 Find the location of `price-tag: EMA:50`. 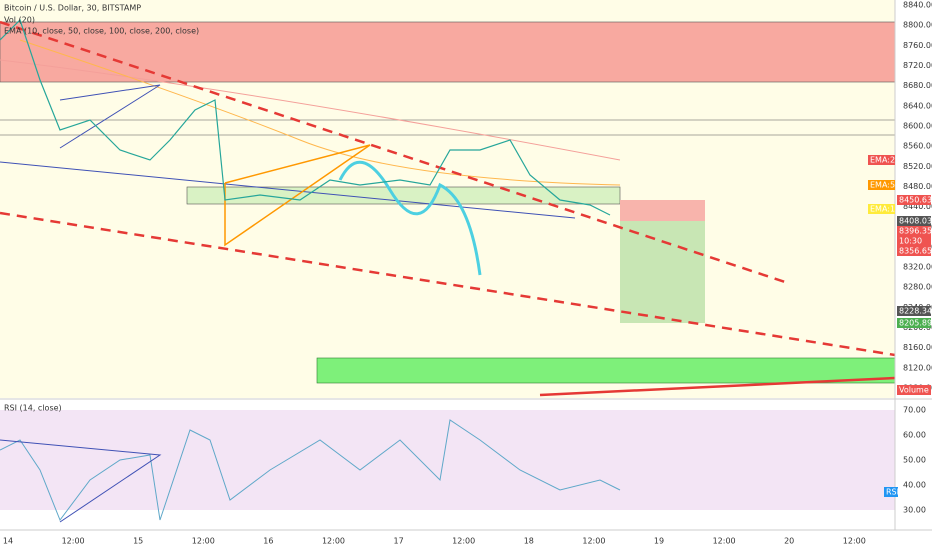

price-tag: EMA:50 is located at coordinates (885, 185).